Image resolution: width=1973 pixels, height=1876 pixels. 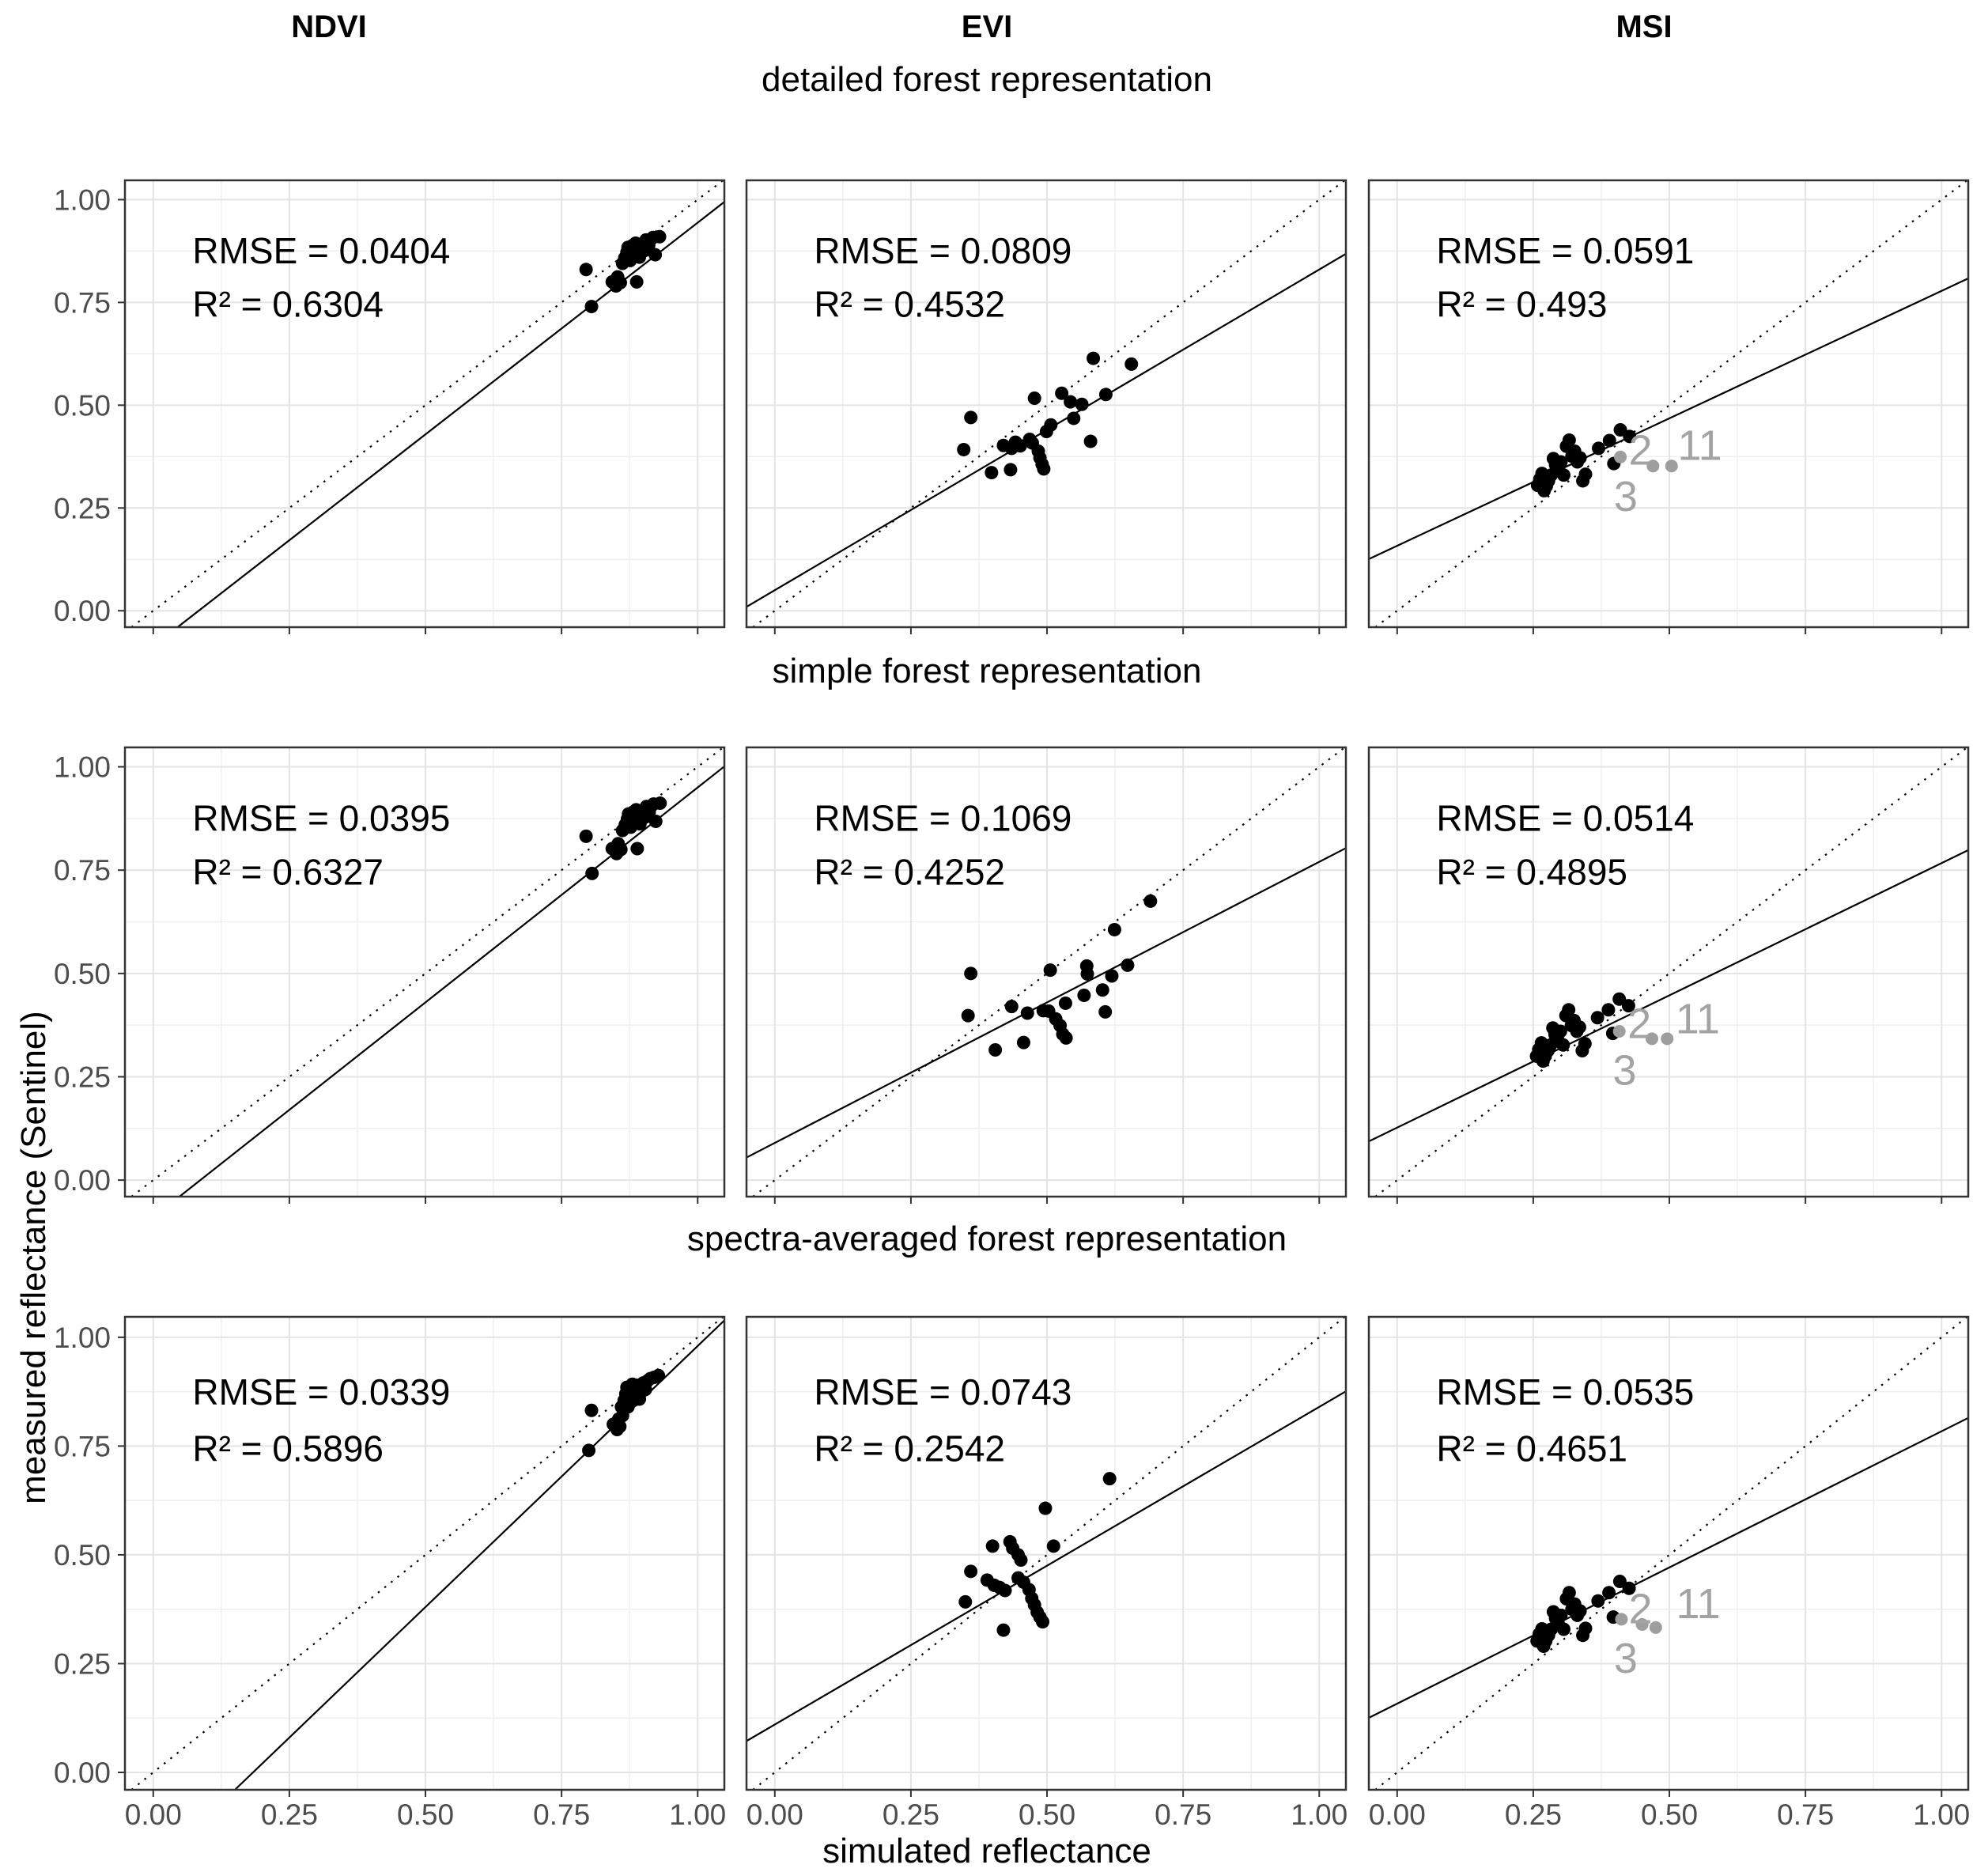 I want to click on r-squared-value: R² = 0.6304, so click(x=288, y=304).